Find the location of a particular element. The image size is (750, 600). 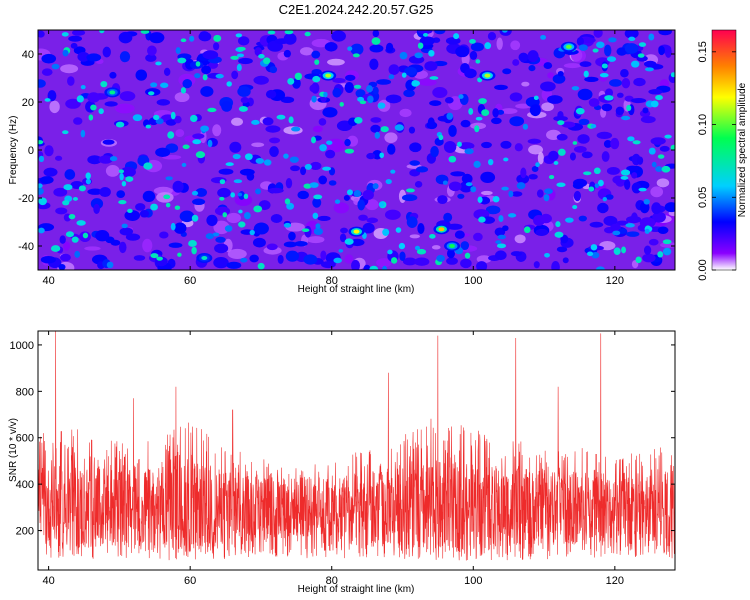

x-tick-label: 40 is located at coordinates (48, 581).